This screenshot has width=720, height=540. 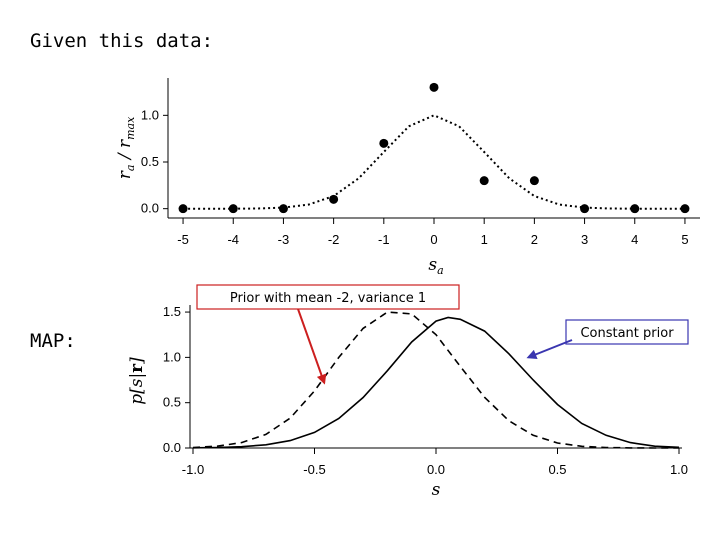 What do you see at coordinates (384, 239) in the screenshot?
I see `x-tick-label: -1` at bounding box center [384, 239].